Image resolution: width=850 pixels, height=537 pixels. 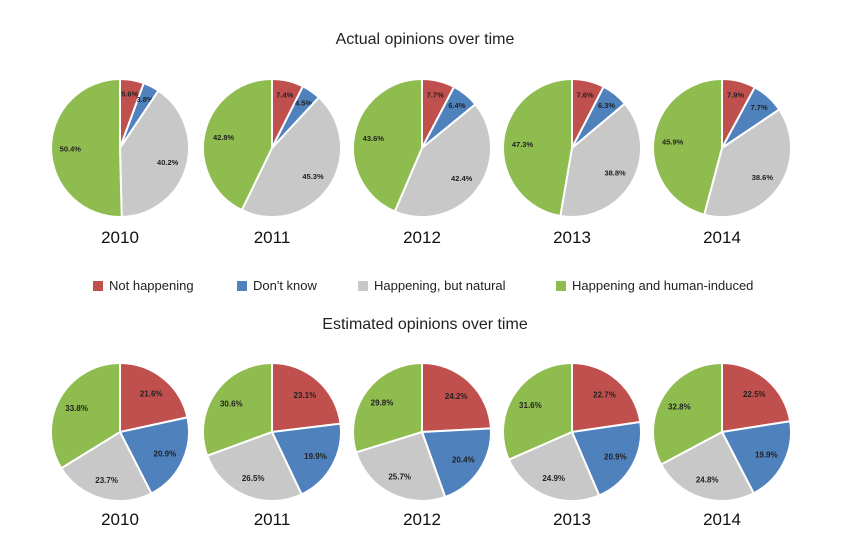 I want to click on label-estimated-2014-human: 32.8%, so click(x=679, y=406).